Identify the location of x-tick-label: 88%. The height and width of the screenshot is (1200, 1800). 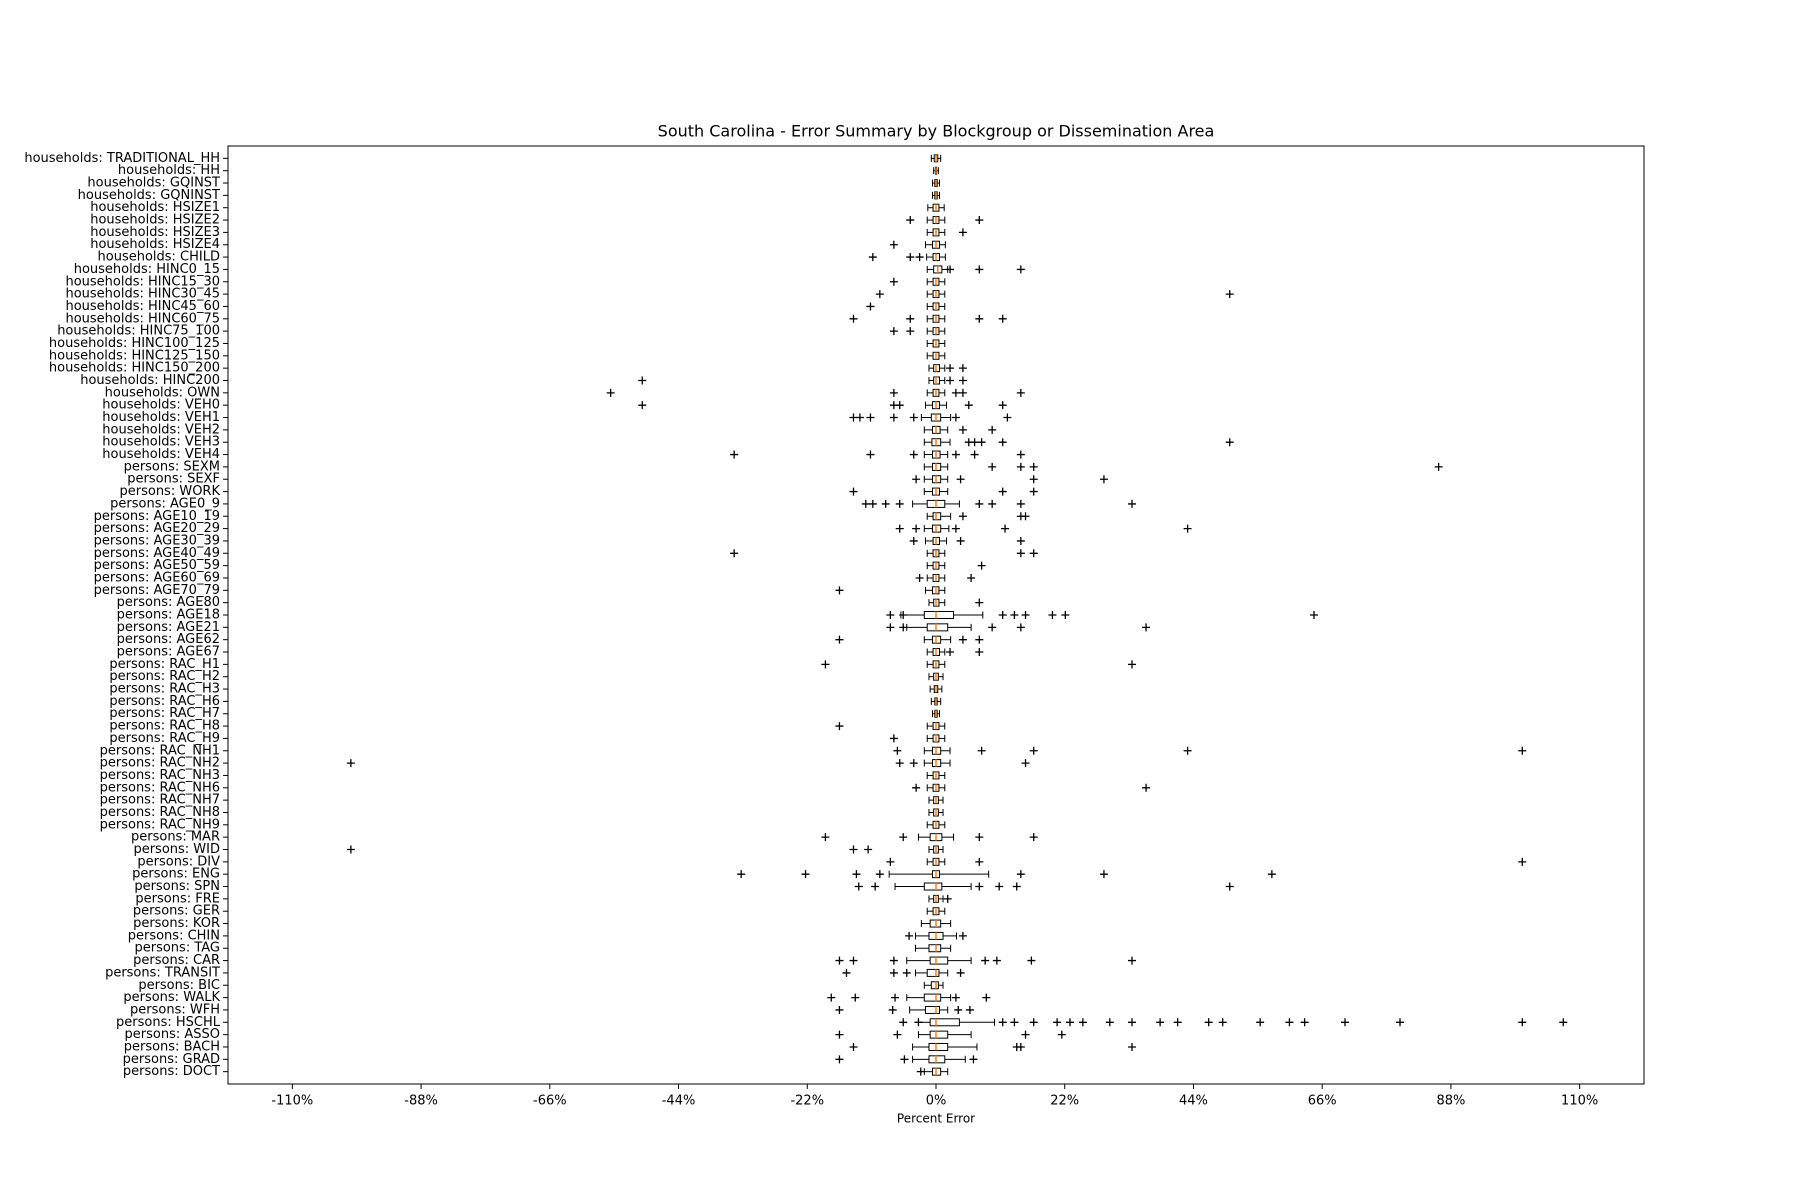
(1450, 1101).